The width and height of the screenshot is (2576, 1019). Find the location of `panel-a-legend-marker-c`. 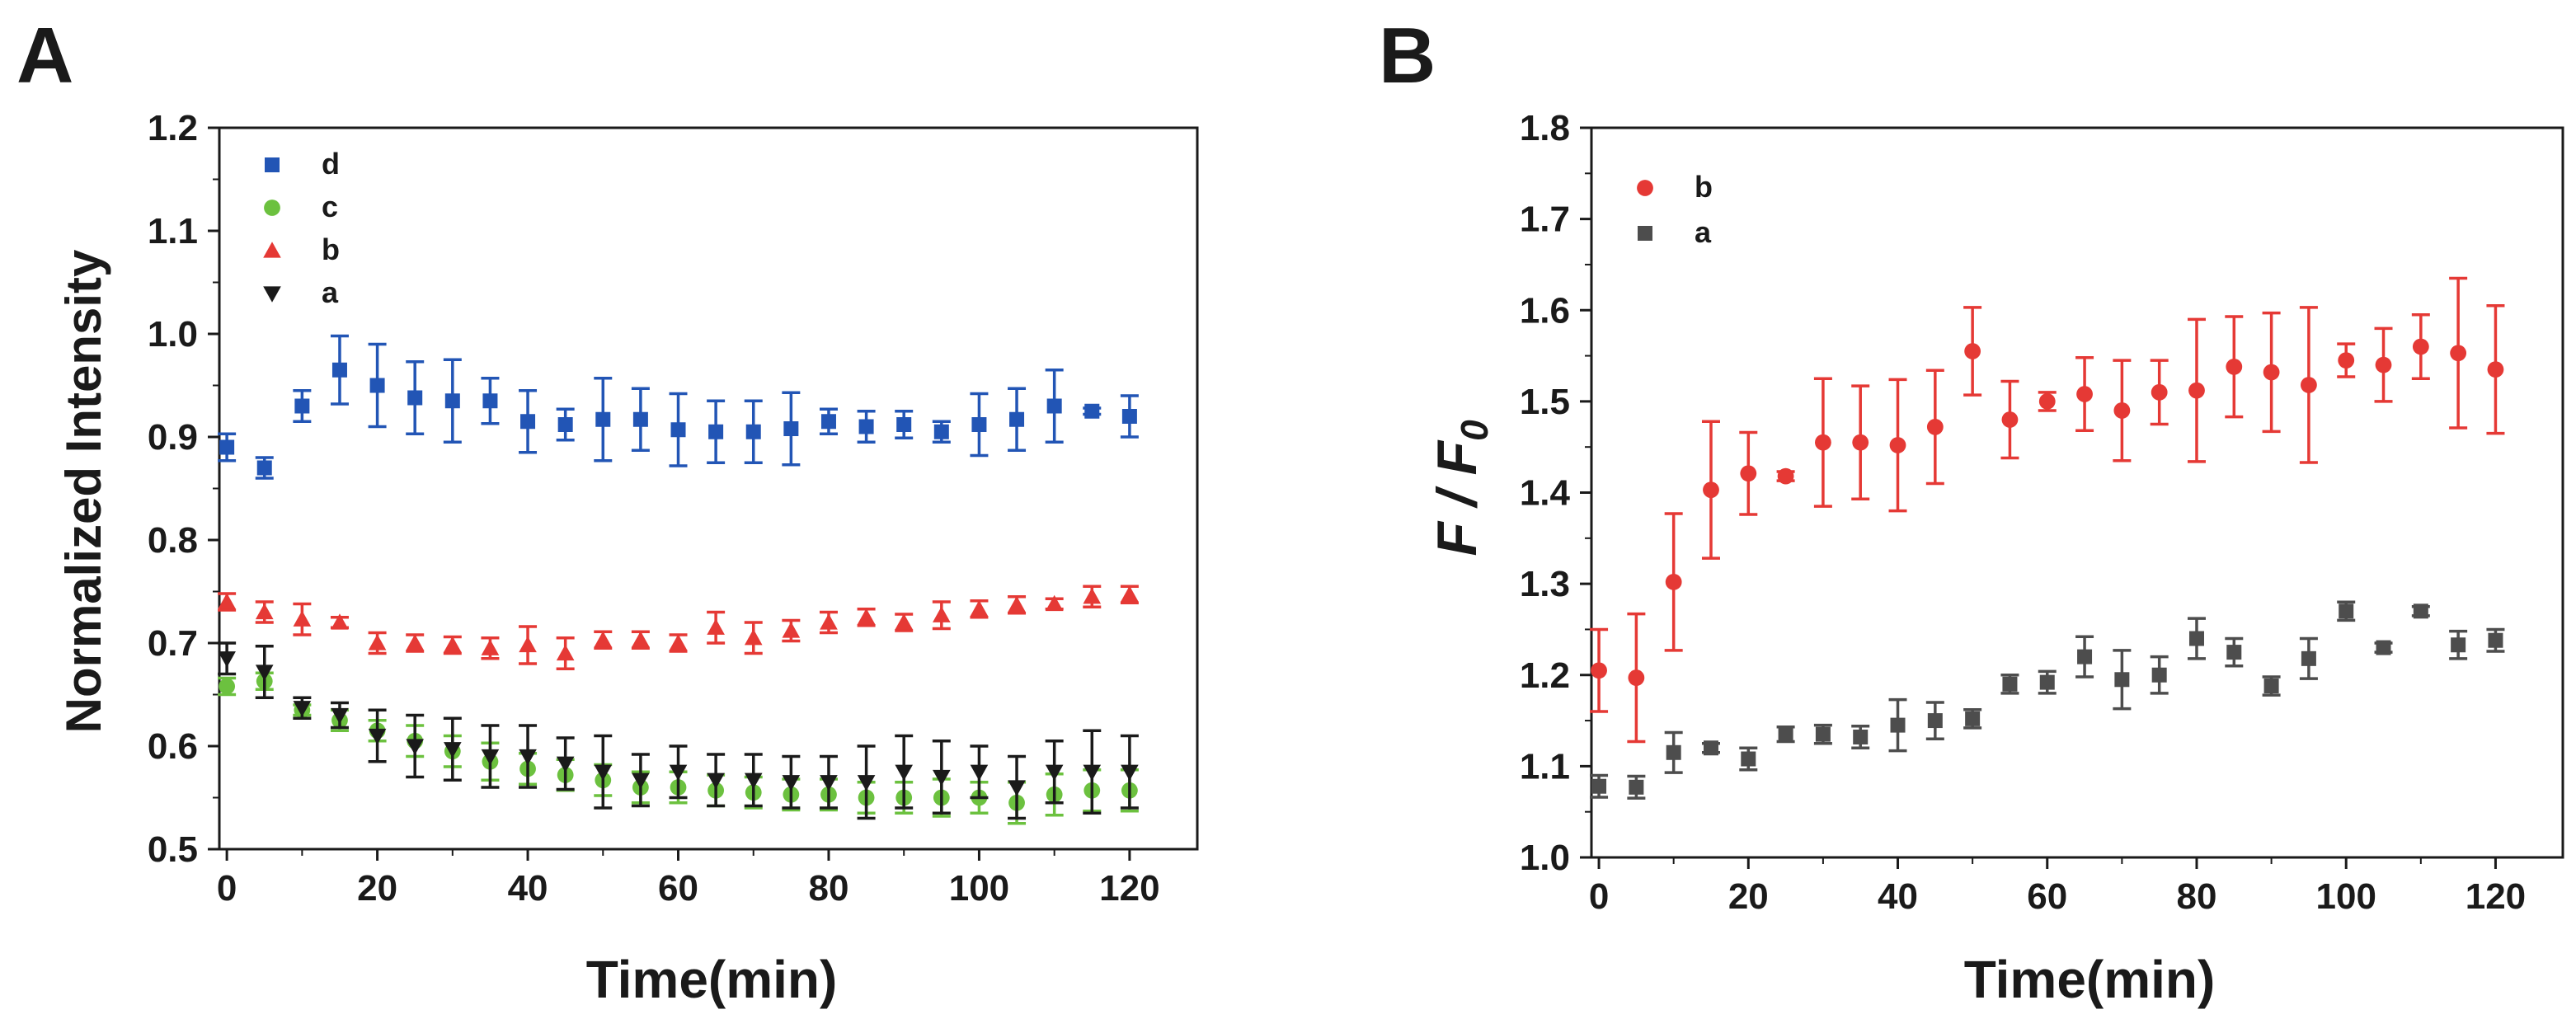

panel-a-legend-marker-c is located at coordinates (272, 208).